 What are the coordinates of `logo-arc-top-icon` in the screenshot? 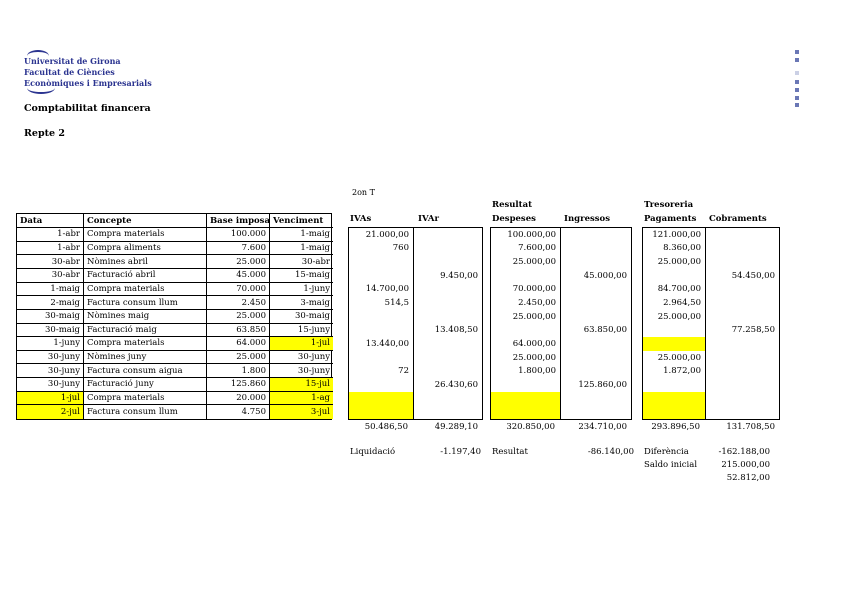 It's located at (38, 53).